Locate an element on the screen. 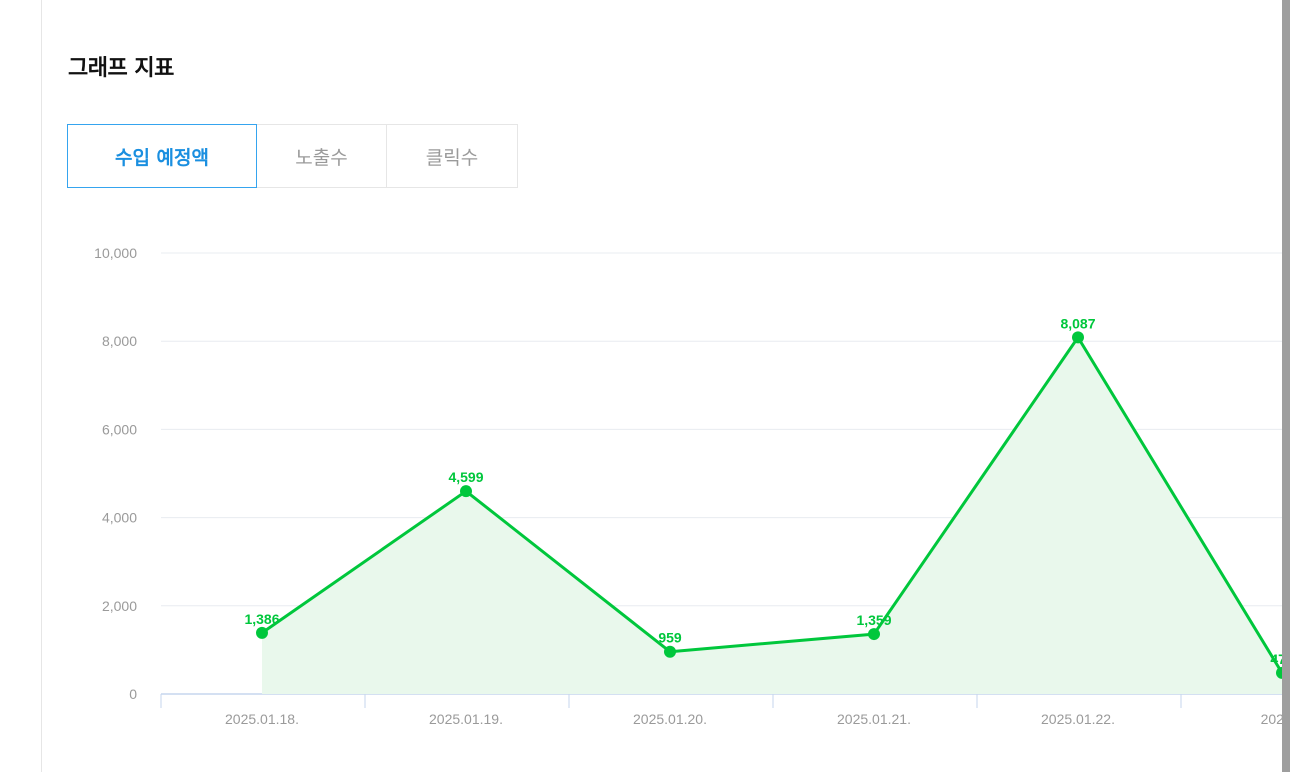  data-label: 8,087 is located at coordinates (1077, 323).